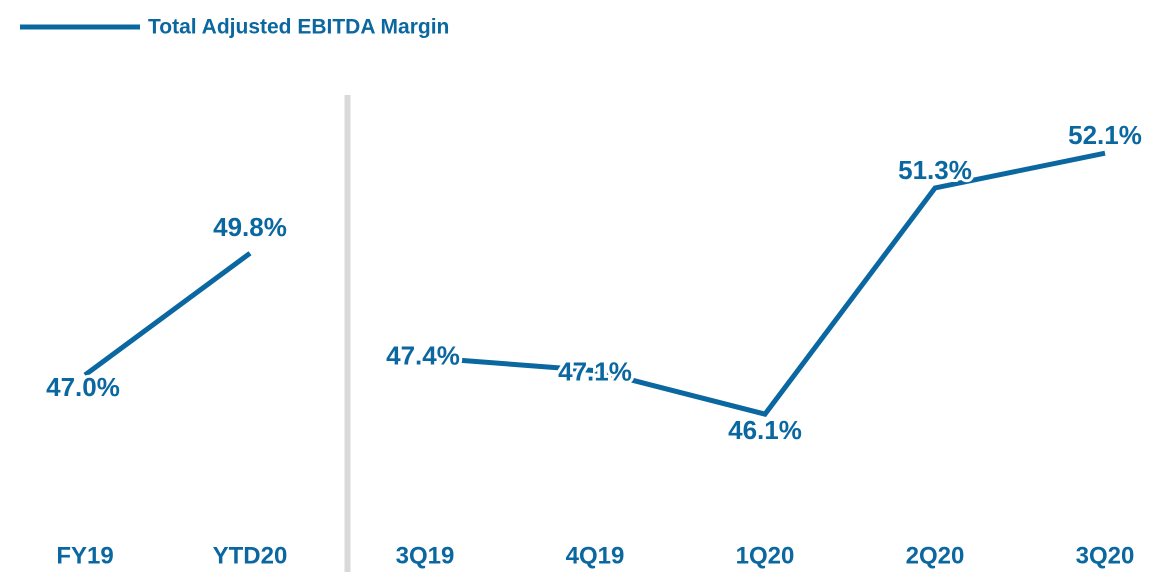  Describe the element at coordinates (1105, 555) in the screenshot. I see `x-tick-label: 3Q20` at that location.